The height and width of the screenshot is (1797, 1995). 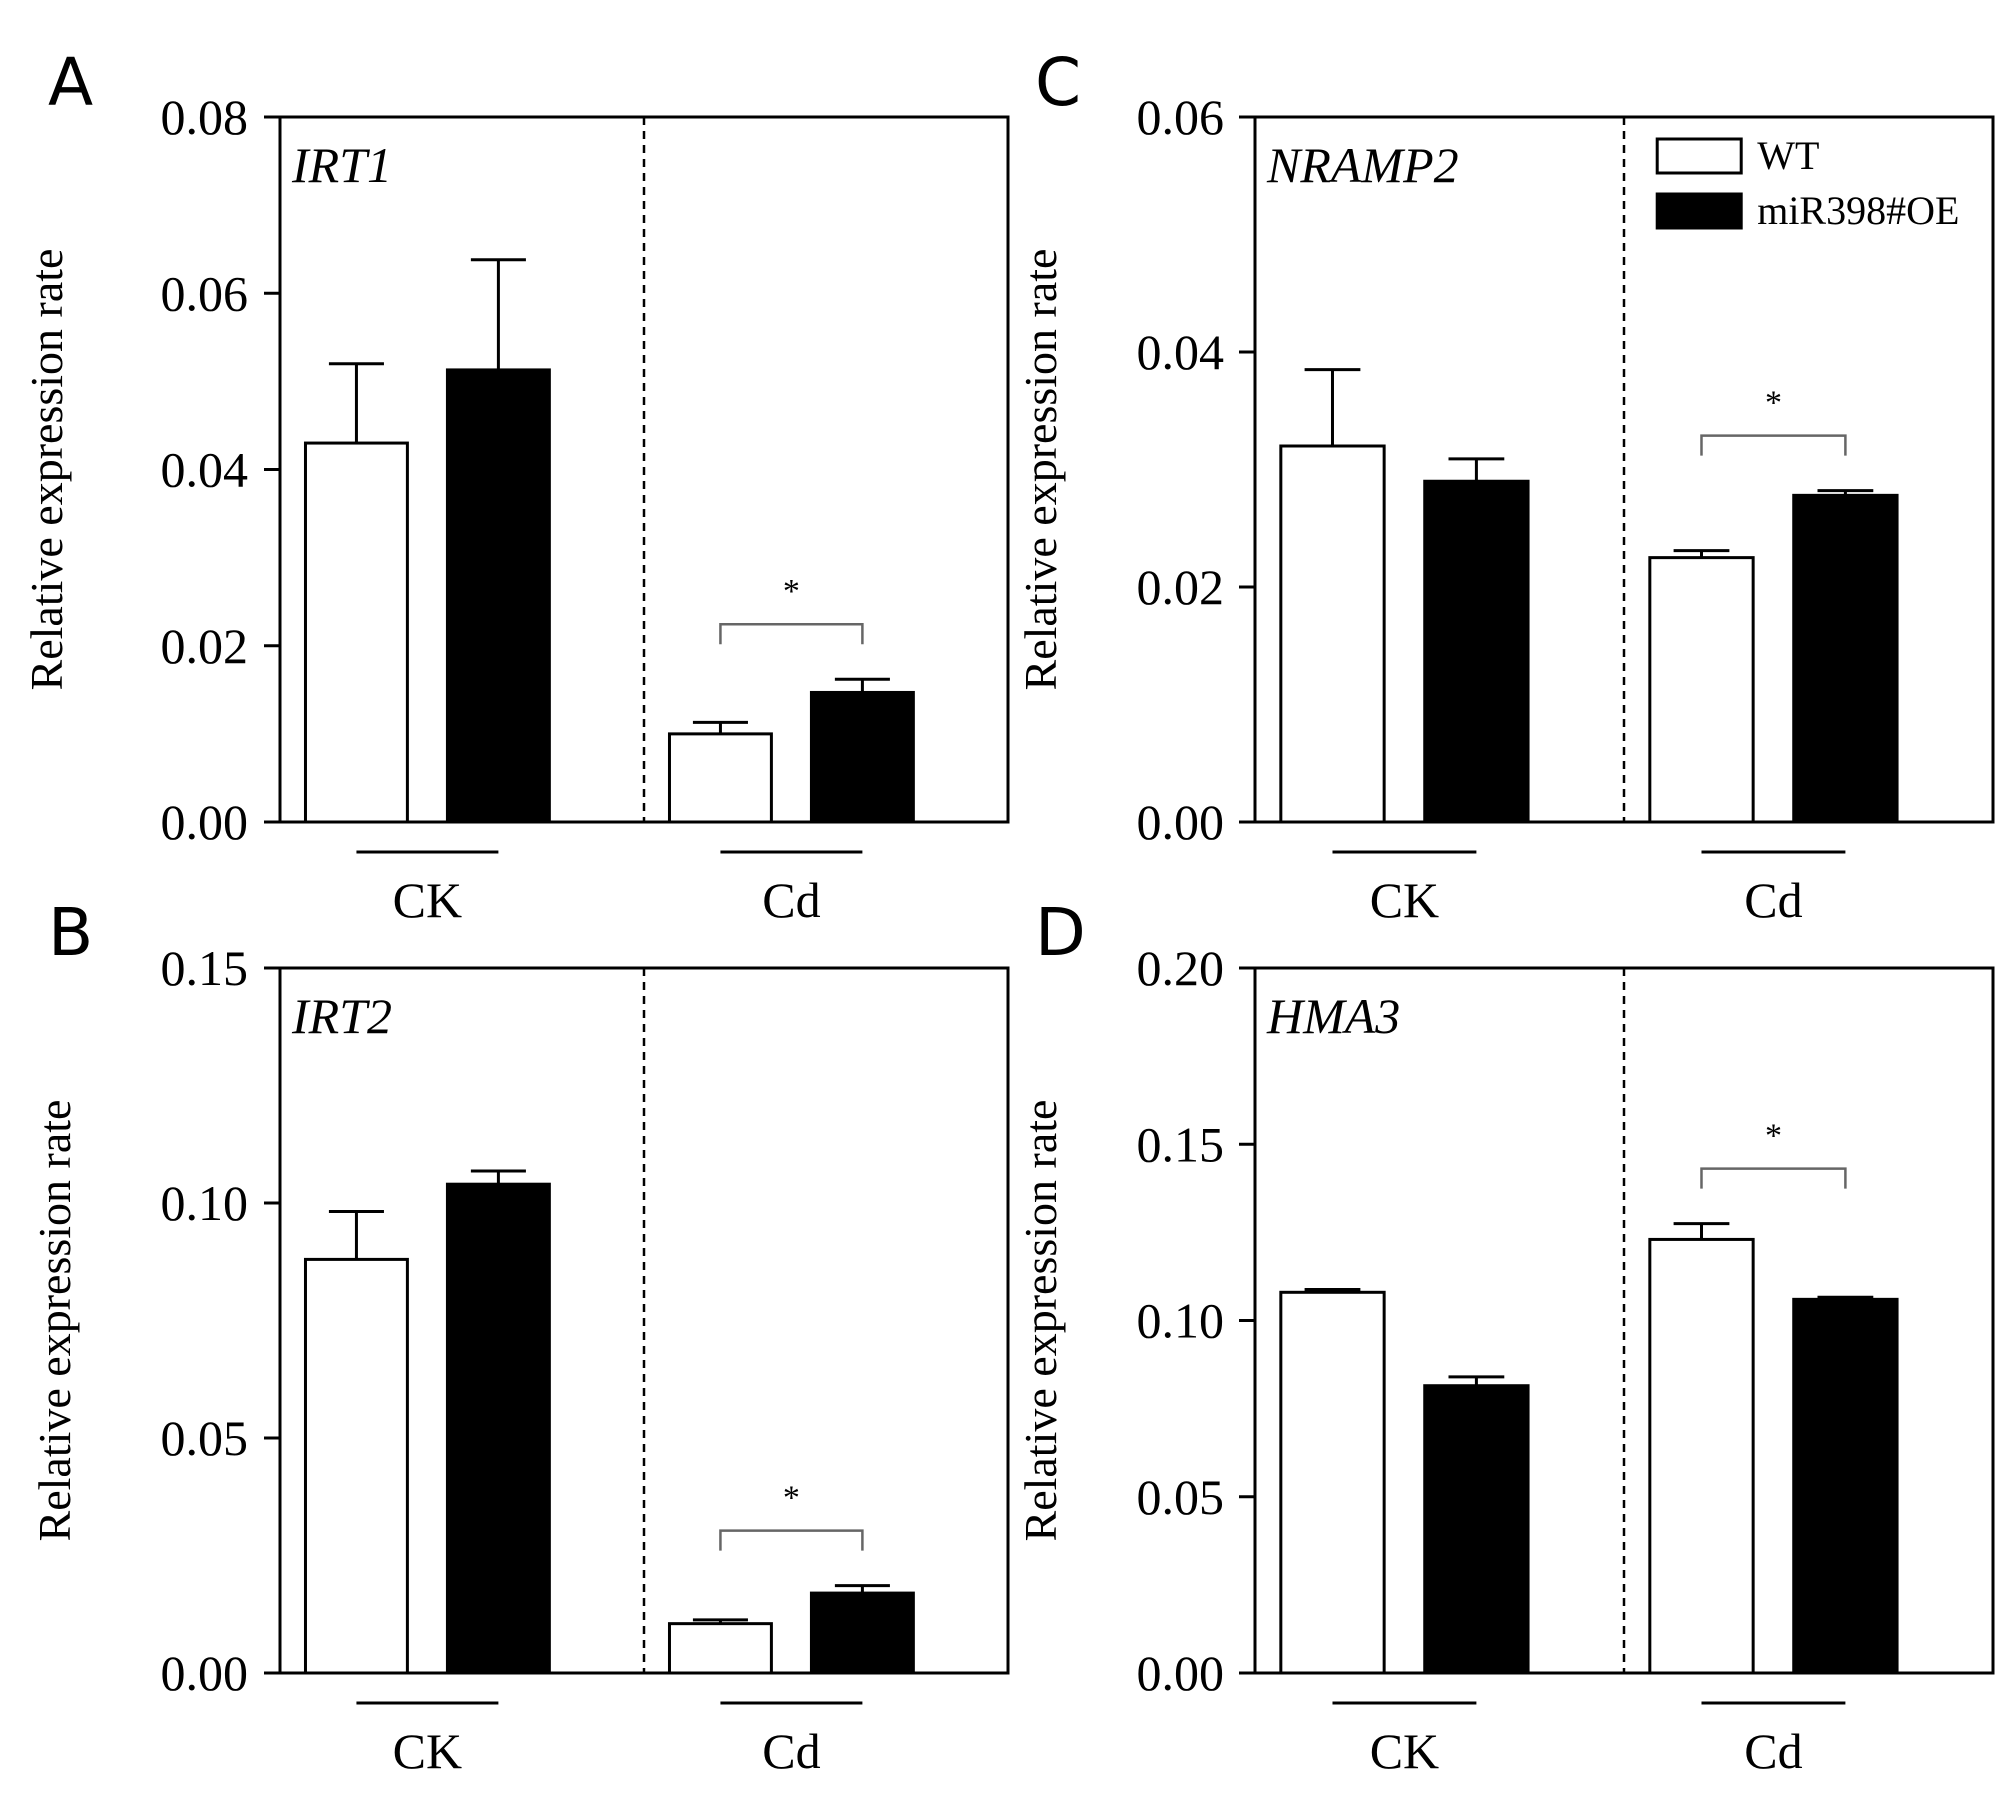 I want to click on panel-label: D, so click(x=1060, y=932).